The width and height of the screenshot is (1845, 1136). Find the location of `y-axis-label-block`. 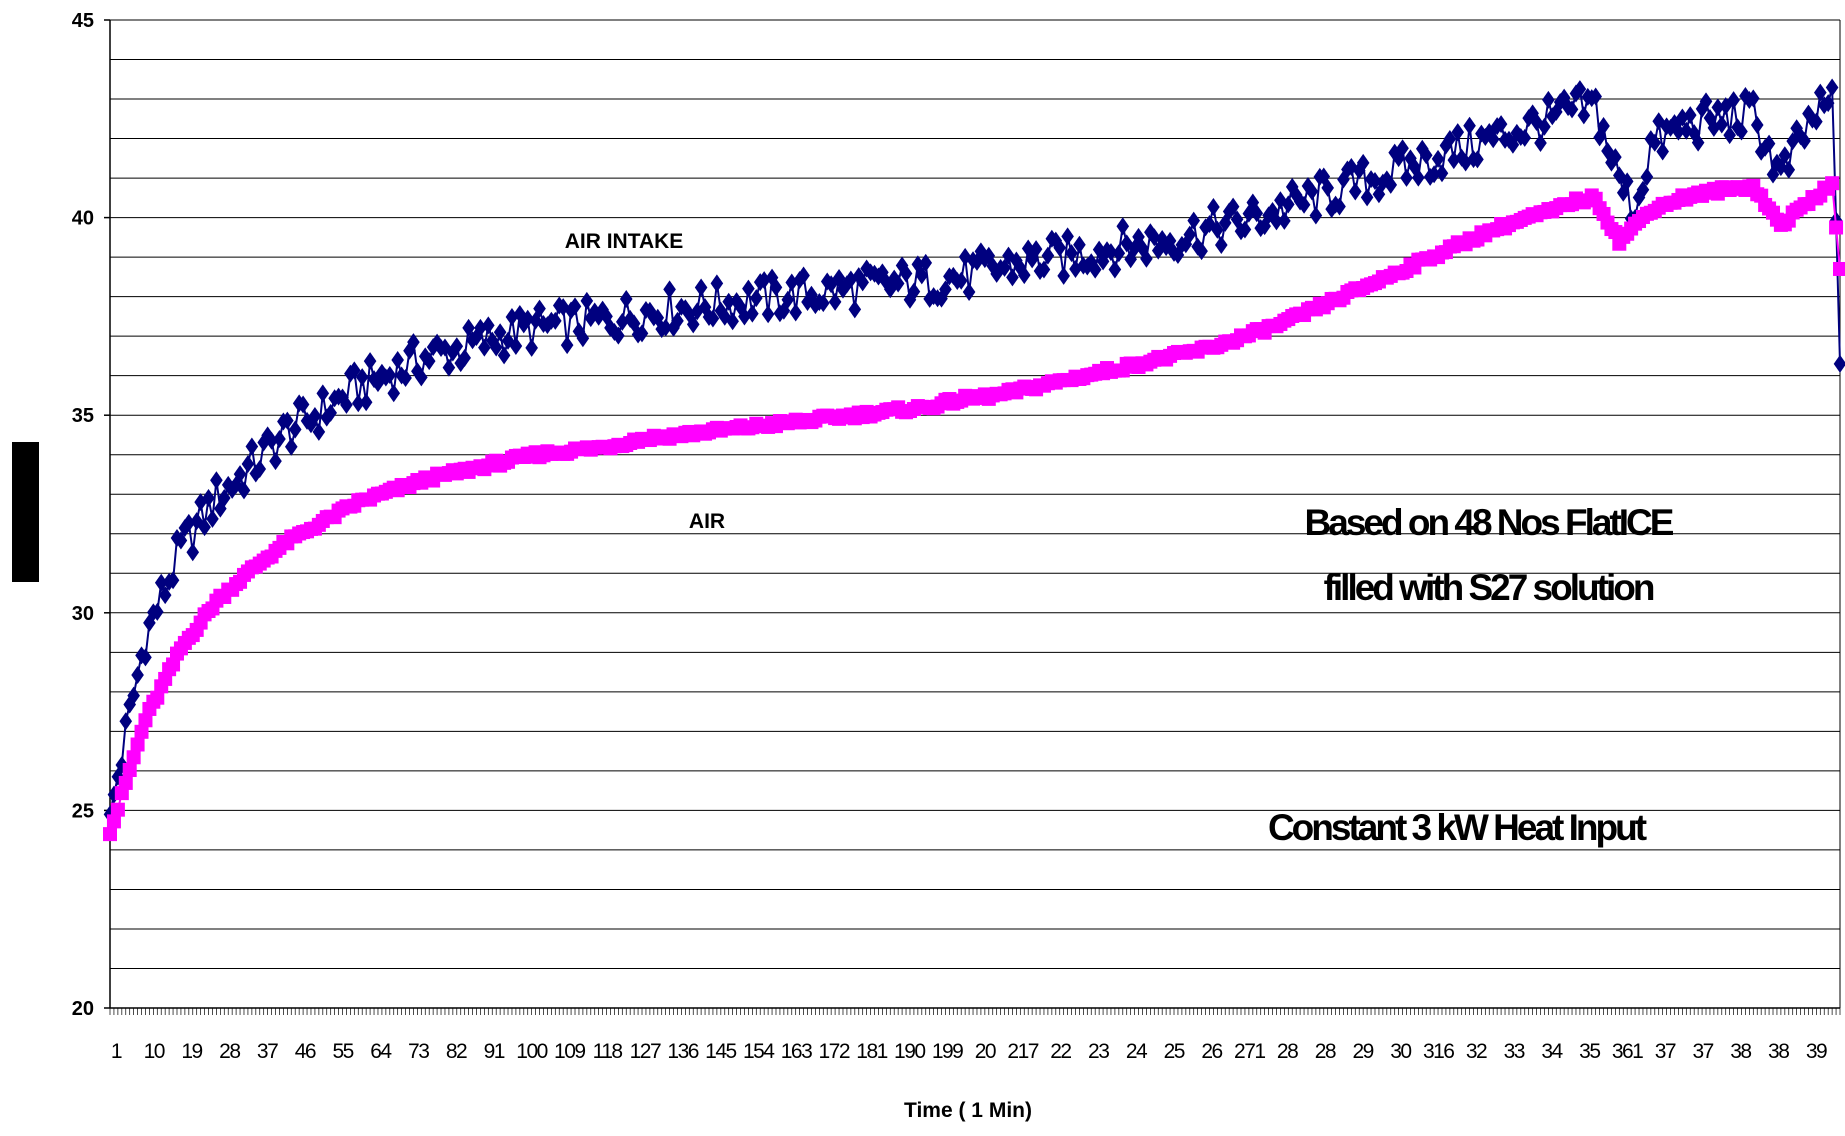

y-axis-label-block is located at coordinates (25, 512).